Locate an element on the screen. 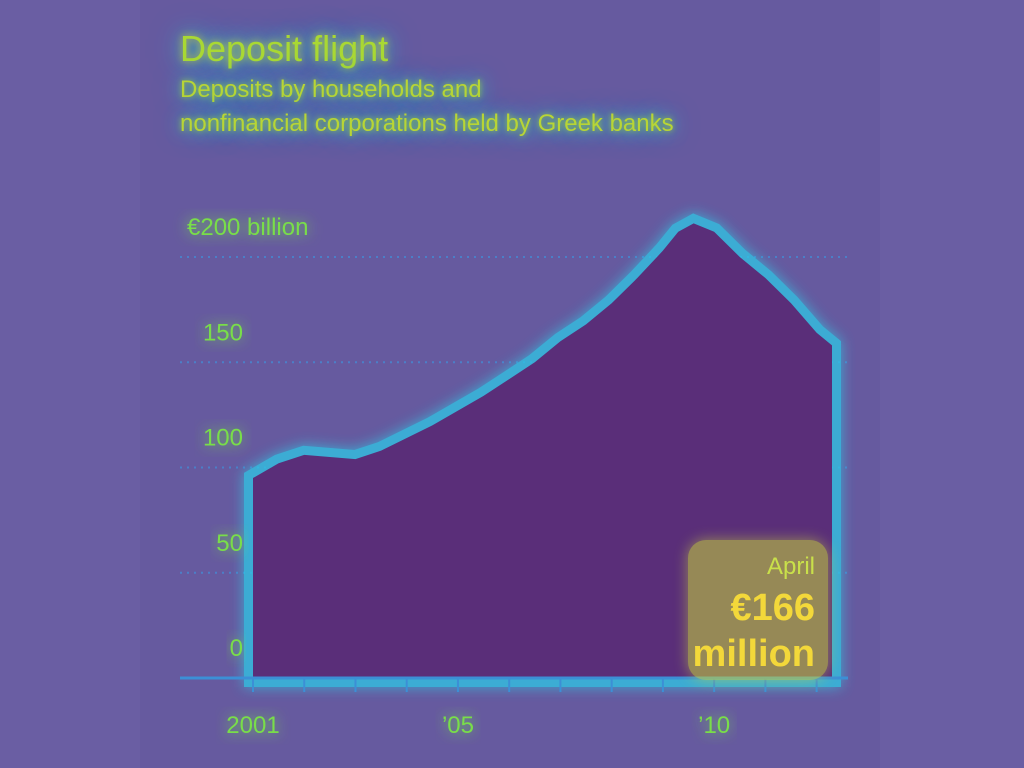  y-tick-label: 100 is located at coordinates (223, 438).